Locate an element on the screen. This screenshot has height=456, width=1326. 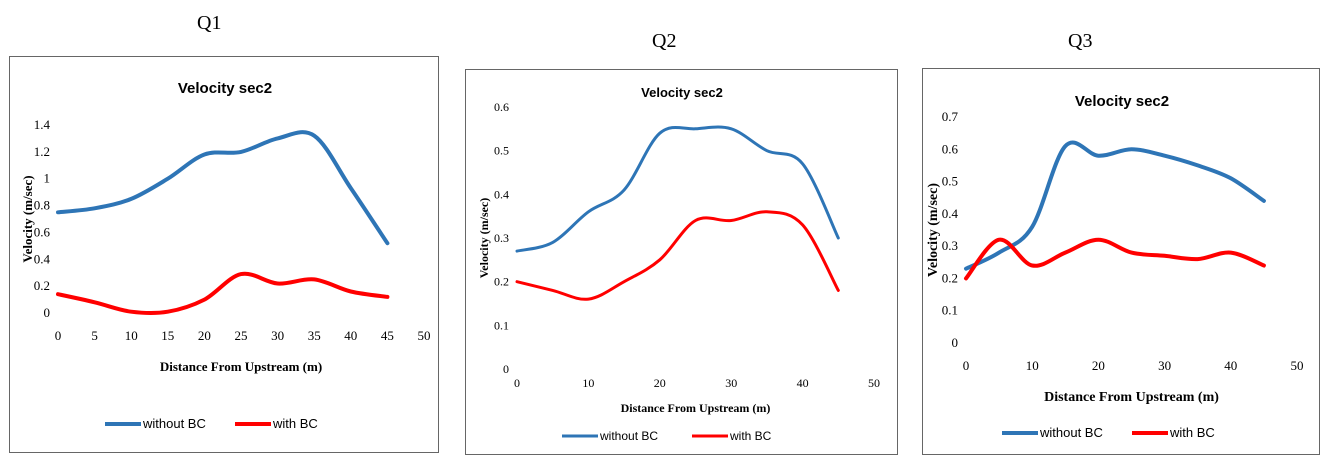
chart3-x-tick-label: 50 is located at coordinates (1297, 365).